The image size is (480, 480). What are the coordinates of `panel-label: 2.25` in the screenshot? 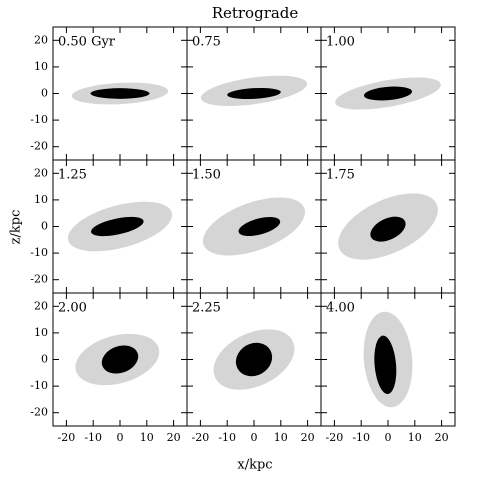 It's located at (206, 308).